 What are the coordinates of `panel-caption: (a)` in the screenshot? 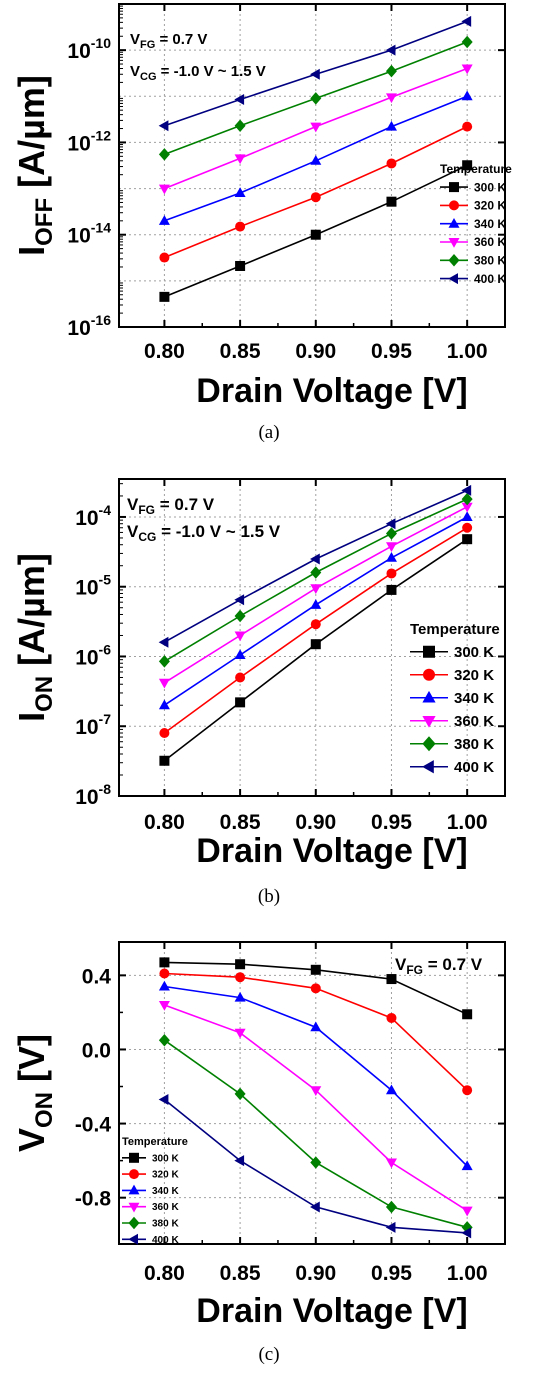 It's located at (268, 432).